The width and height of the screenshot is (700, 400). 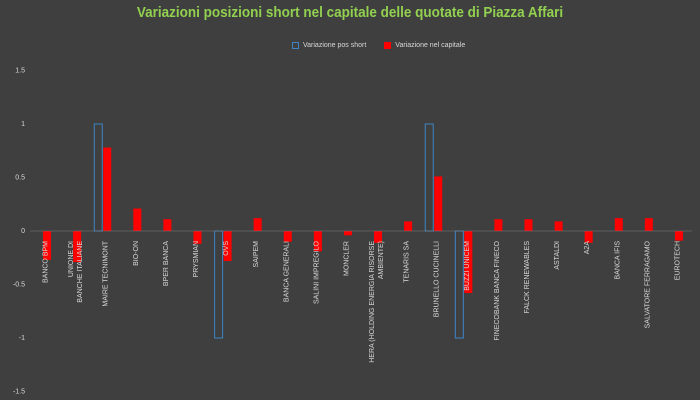 I want to click on x-tick-label: HERA (HOLDING ENERGIA RISORSE AMBIENTE), so click(x=377, y=302).